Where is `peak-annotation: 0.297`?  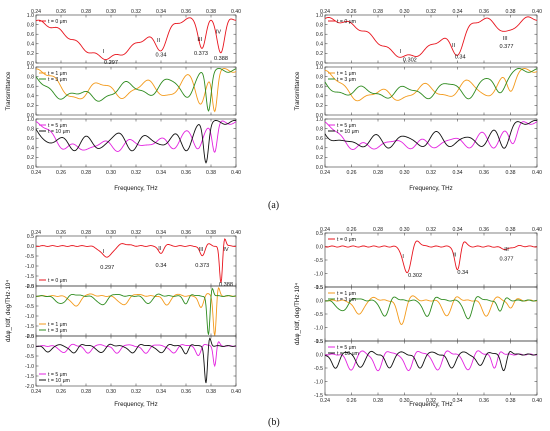
peak-annotation: 0.297 is located at coordinates (107, 268).